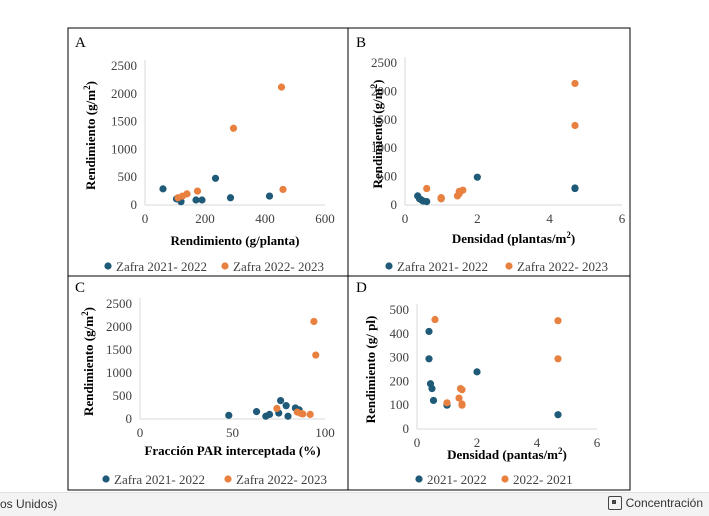  What do you see at coordinates (265, 218) in the screenshot?
I see `x-tick-label: 400` at bounding box center [265, 218].